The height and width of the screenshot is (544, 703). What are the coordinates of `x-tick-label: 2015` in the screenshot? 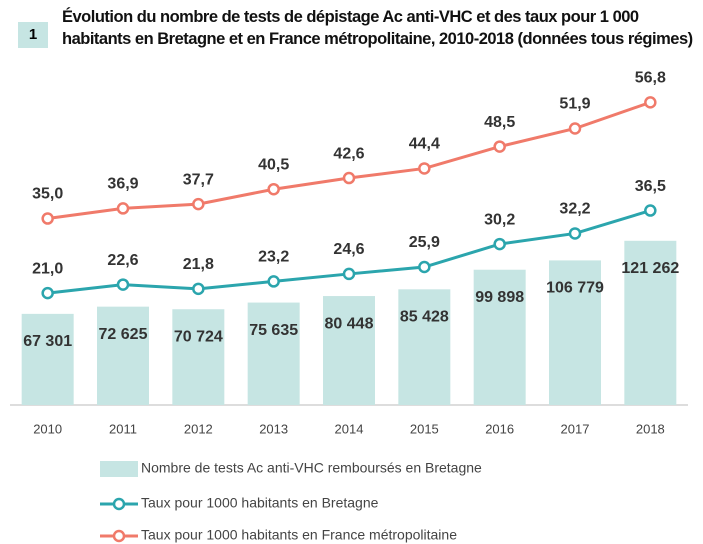 It's located at (424, 428).